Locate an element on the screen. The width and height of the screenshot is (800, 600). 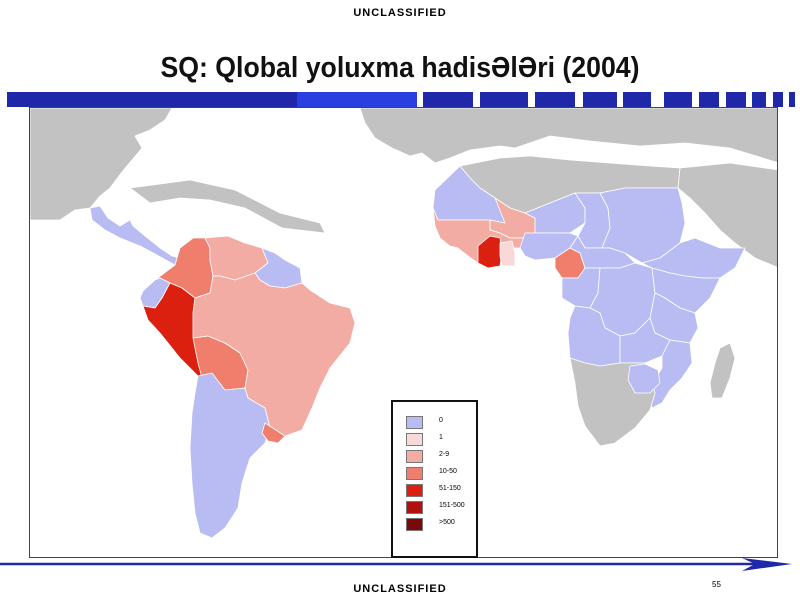
legend-label: 0 is located at coordinates (441, 420).